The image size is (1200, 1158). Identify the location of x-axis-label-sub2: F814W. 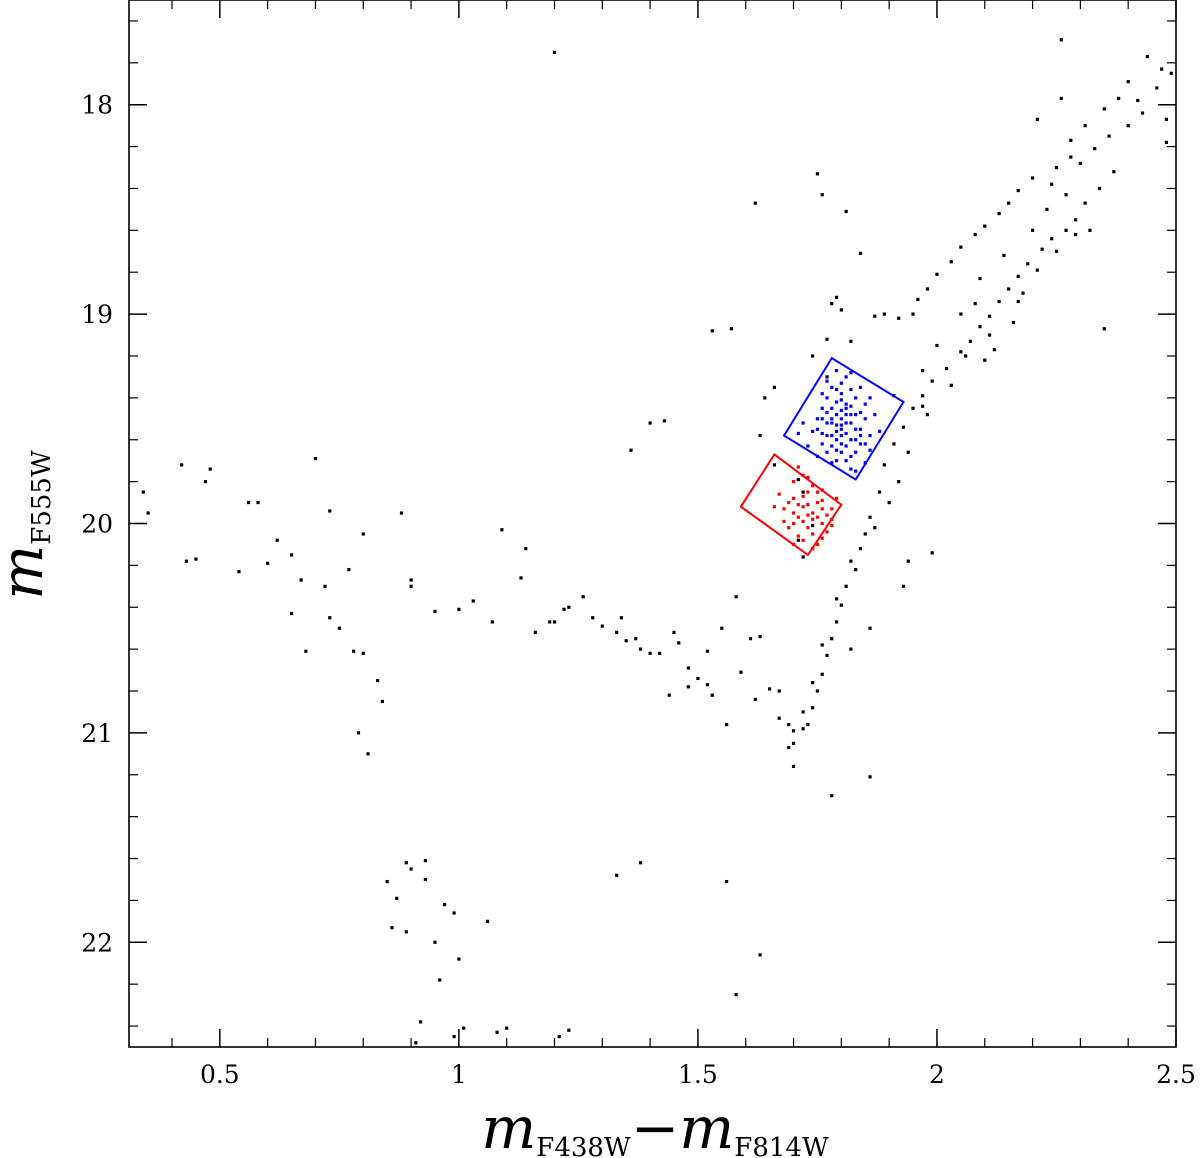
(781, 1145).